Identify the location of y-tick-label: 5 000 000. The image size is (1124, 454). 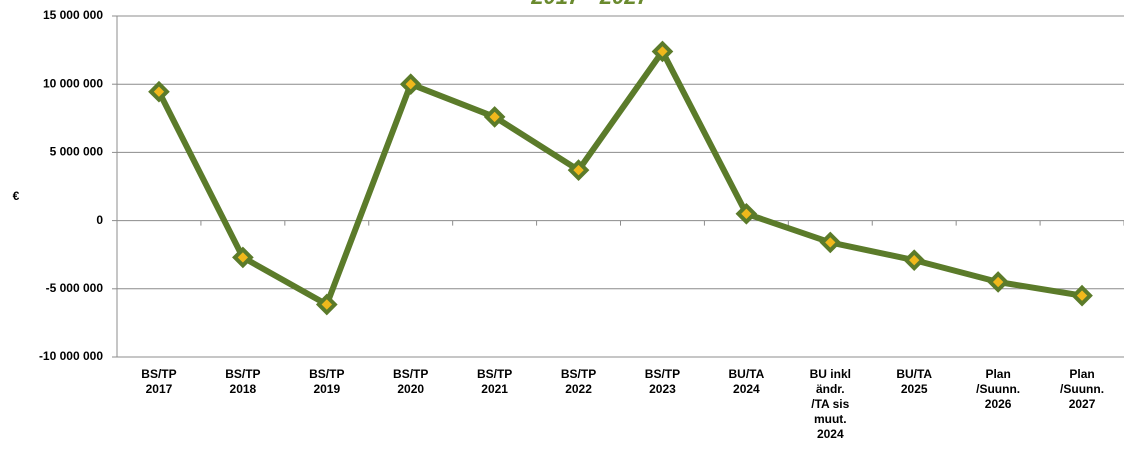
(77, 152).